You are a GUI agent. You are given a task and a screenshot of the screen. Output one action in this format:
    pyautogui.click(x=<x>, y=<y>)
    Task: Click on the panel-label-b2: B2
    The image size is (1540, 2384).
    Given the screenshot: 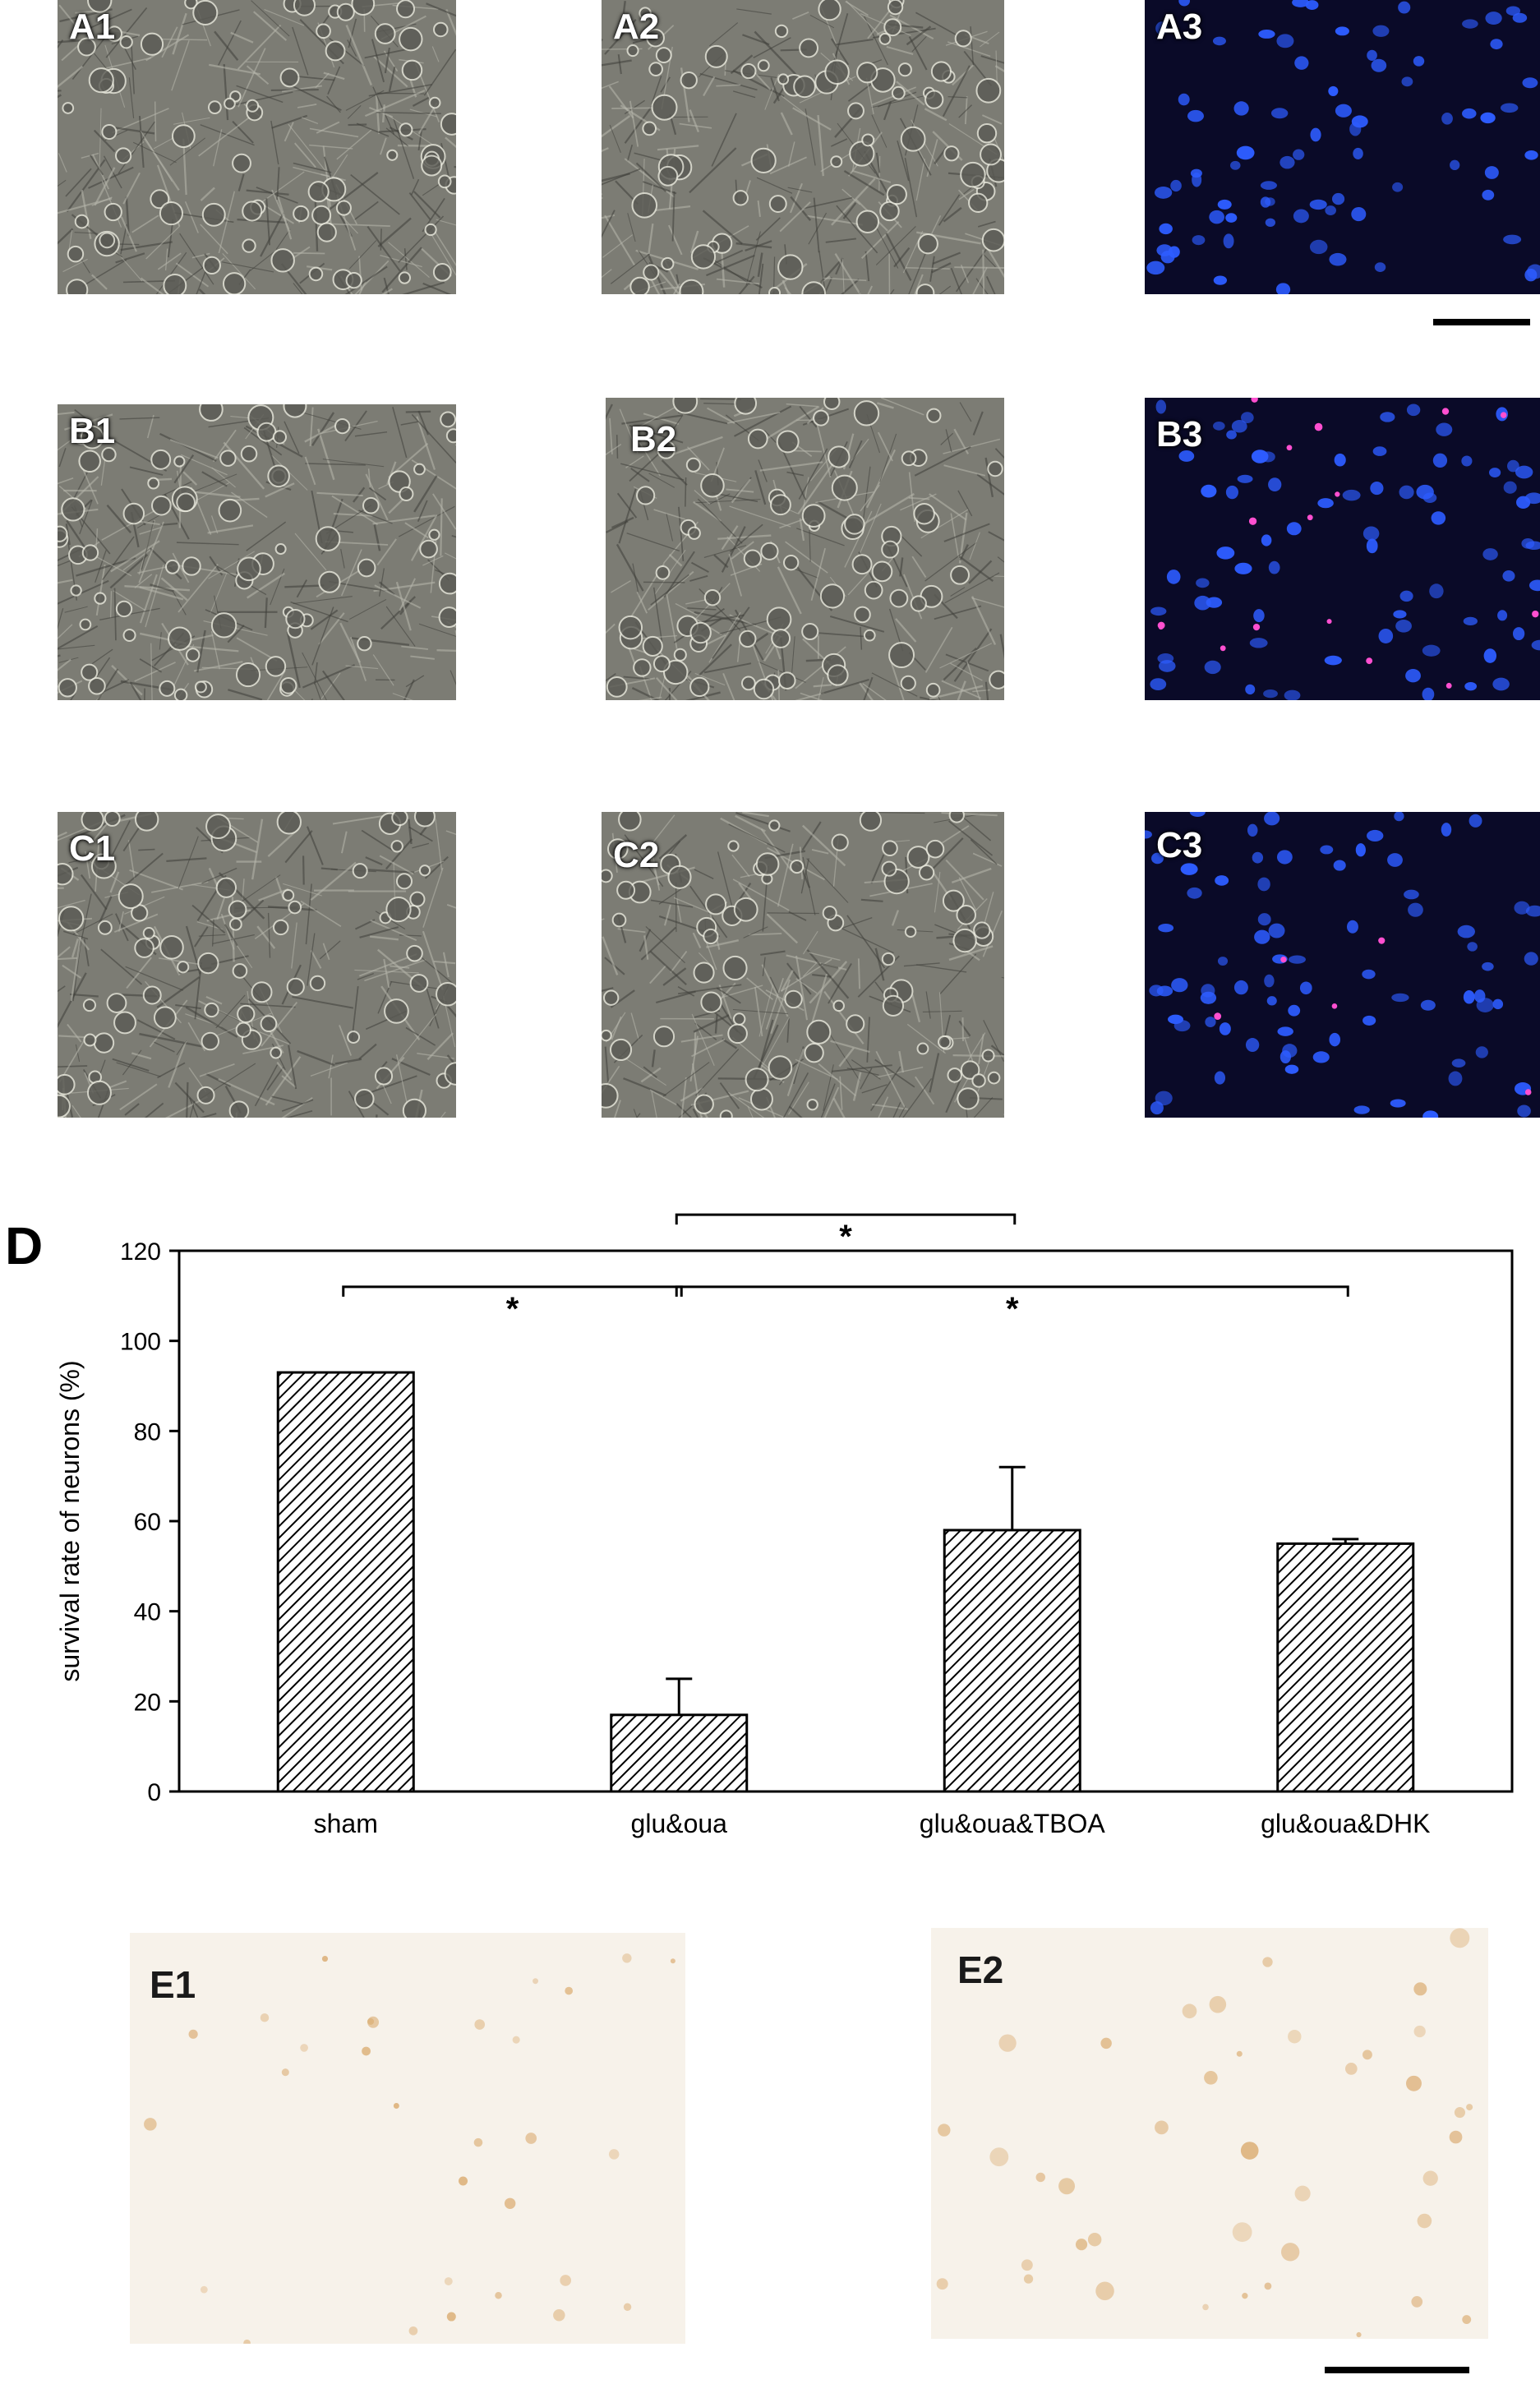 What is the action you would take?
    pyautogui.click(x=653, y=439)
    